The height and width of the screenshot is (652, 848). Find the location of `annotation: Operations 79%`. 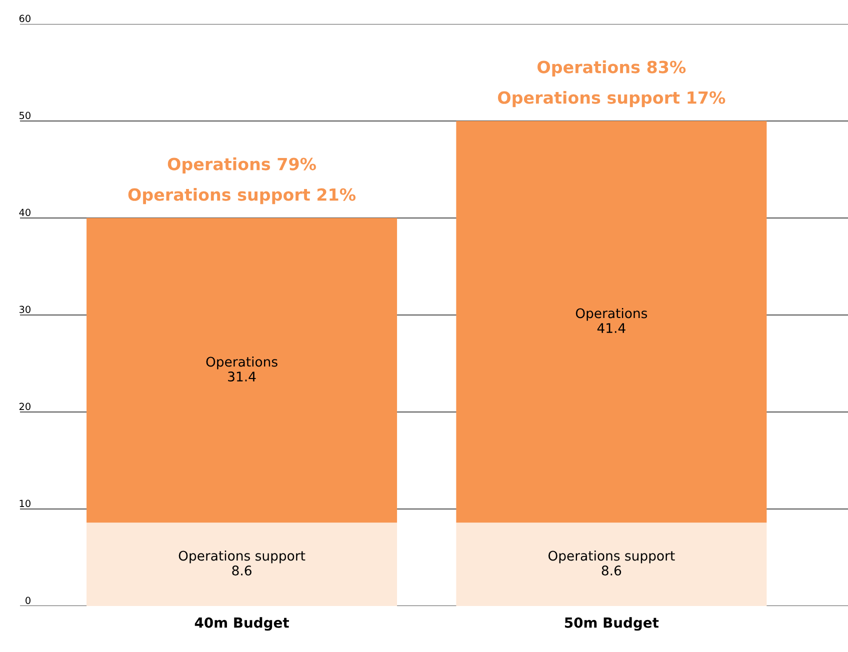

annotation: Operations 79% is located at coordinates (242, 165).